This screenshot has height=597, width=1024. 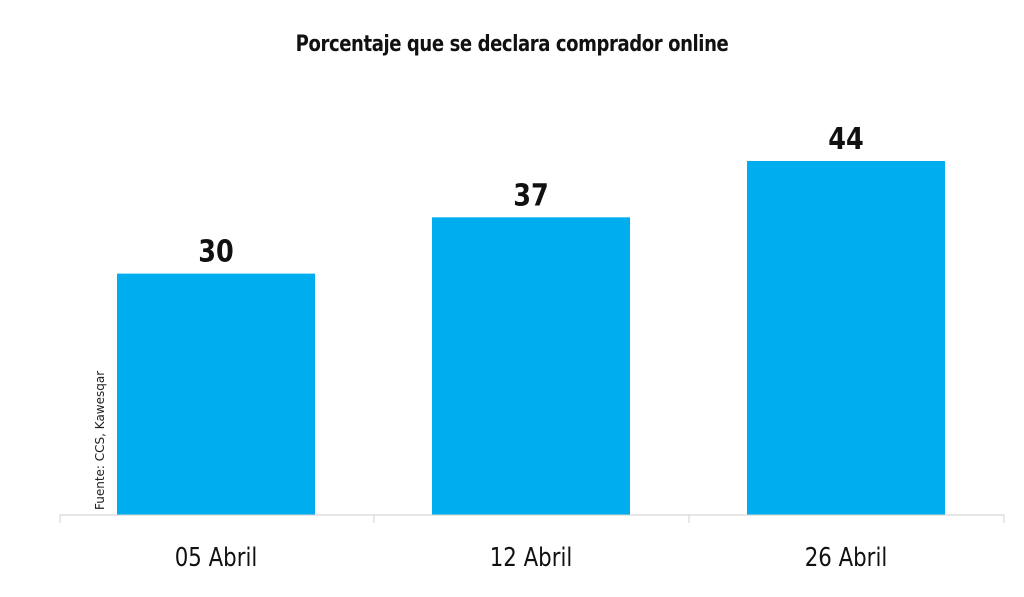 What do you see at coordinates (100, 440) in the screenshot?
I see `source-note: Fuente: CCS, Kawesqar` at bounding box center [100, 440].